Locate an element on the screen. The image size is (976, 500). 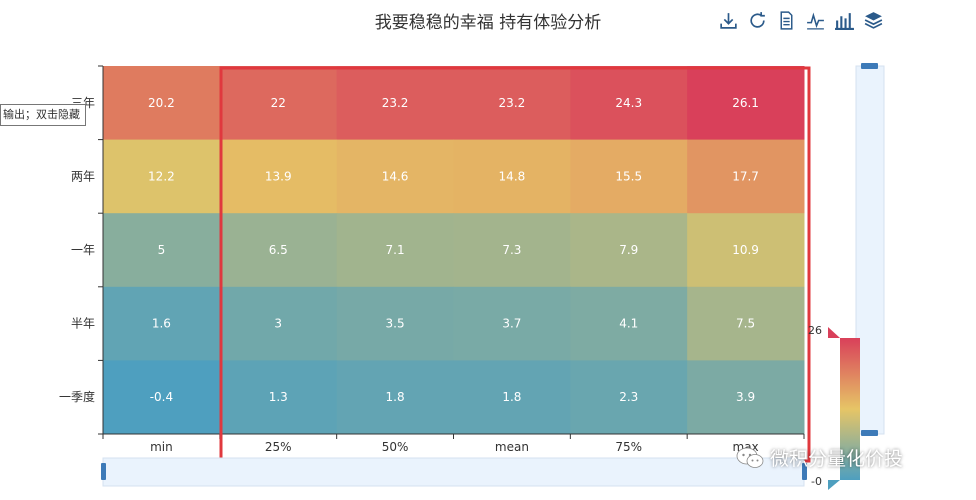
watermark: 微积分量化价投 is located at coordinates (819, 457).